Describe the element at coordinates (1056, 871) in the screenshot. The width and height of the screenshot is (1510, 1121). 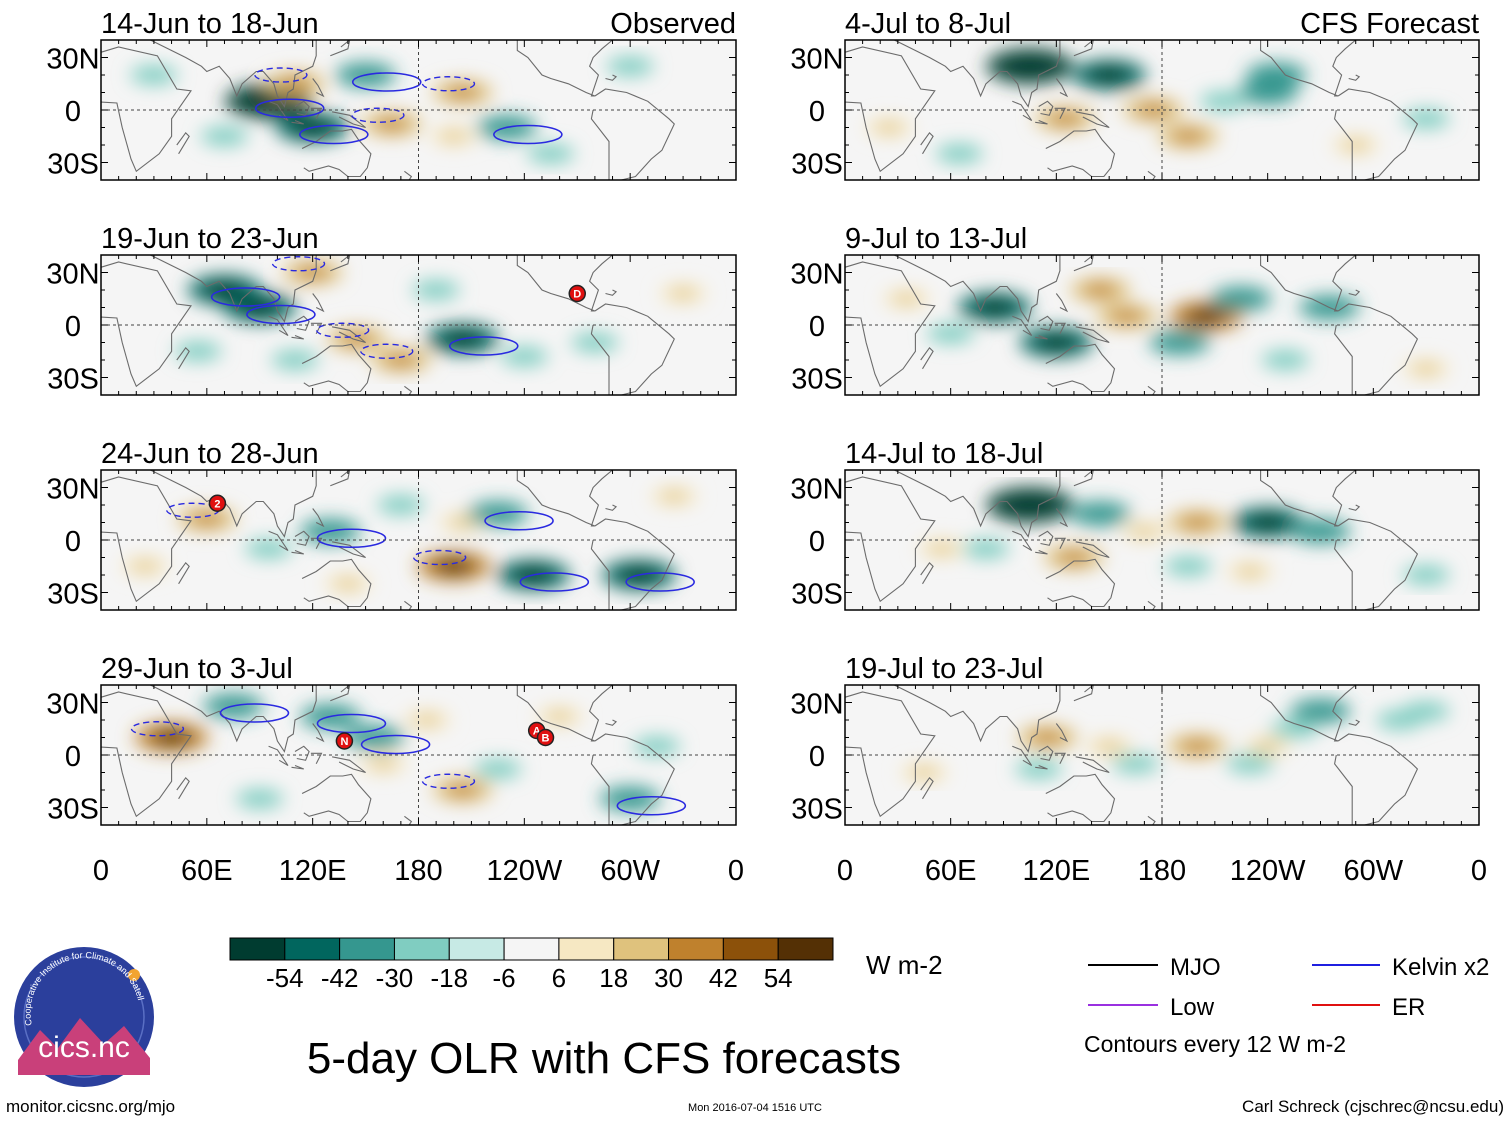
I see `lon-tick-label: 120E` at that location.